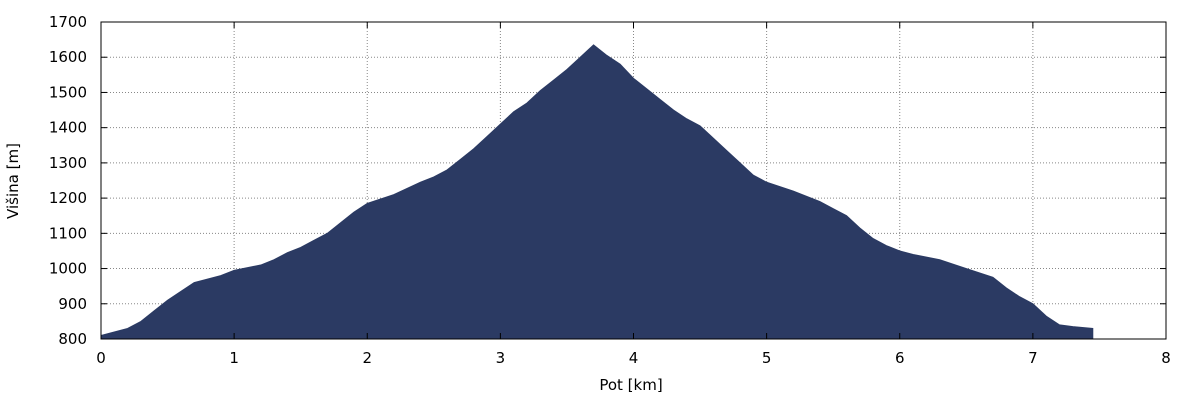 This screenshot has height=400, width=1200. I want to click on y-tick-label: 1600, so click(68, 57).